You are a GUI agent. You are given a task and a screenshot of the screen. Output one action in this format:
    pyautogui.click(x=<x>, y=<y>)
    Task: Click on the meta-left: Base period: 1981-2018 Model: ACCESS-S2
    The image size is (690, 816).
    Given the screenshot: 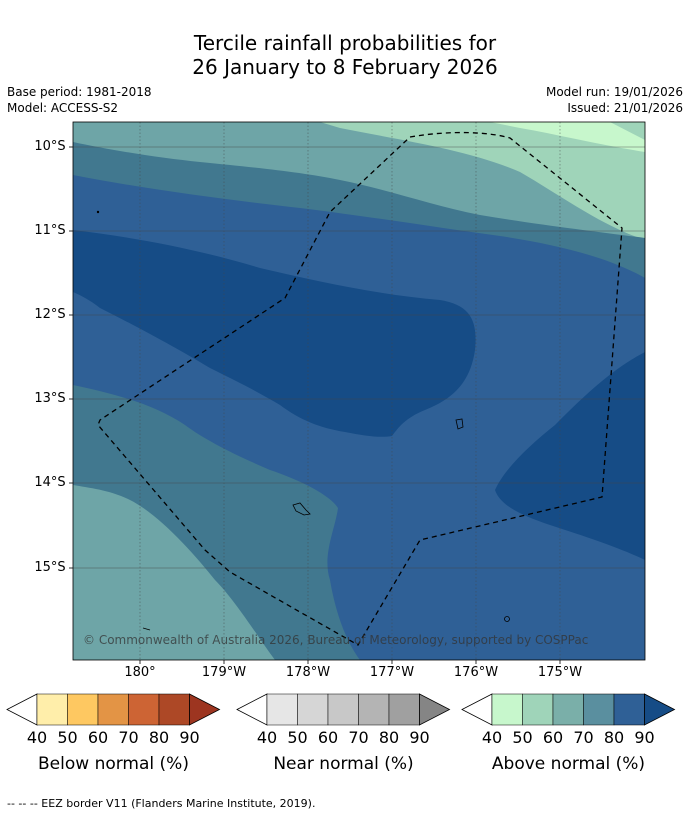 What is the action you would take?
    pyautogui.click(x=79, y=100)
    